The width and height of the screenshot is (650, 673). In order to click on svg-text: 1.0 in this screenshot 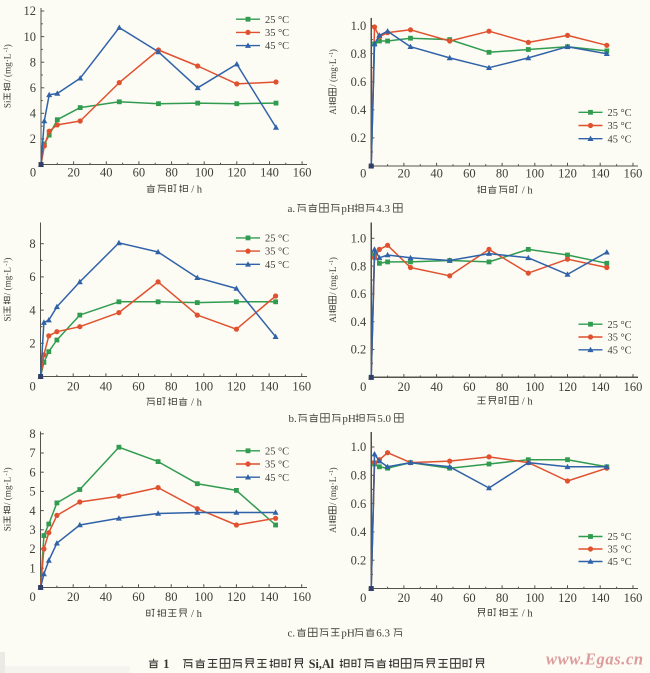, I will do `click(359, 447)`.